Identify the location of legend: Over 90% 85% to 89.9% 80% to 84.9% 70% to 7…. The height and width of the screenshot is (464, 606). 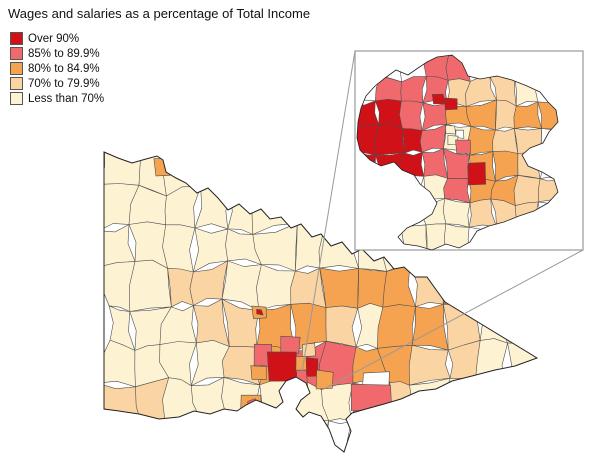
(57, 68).